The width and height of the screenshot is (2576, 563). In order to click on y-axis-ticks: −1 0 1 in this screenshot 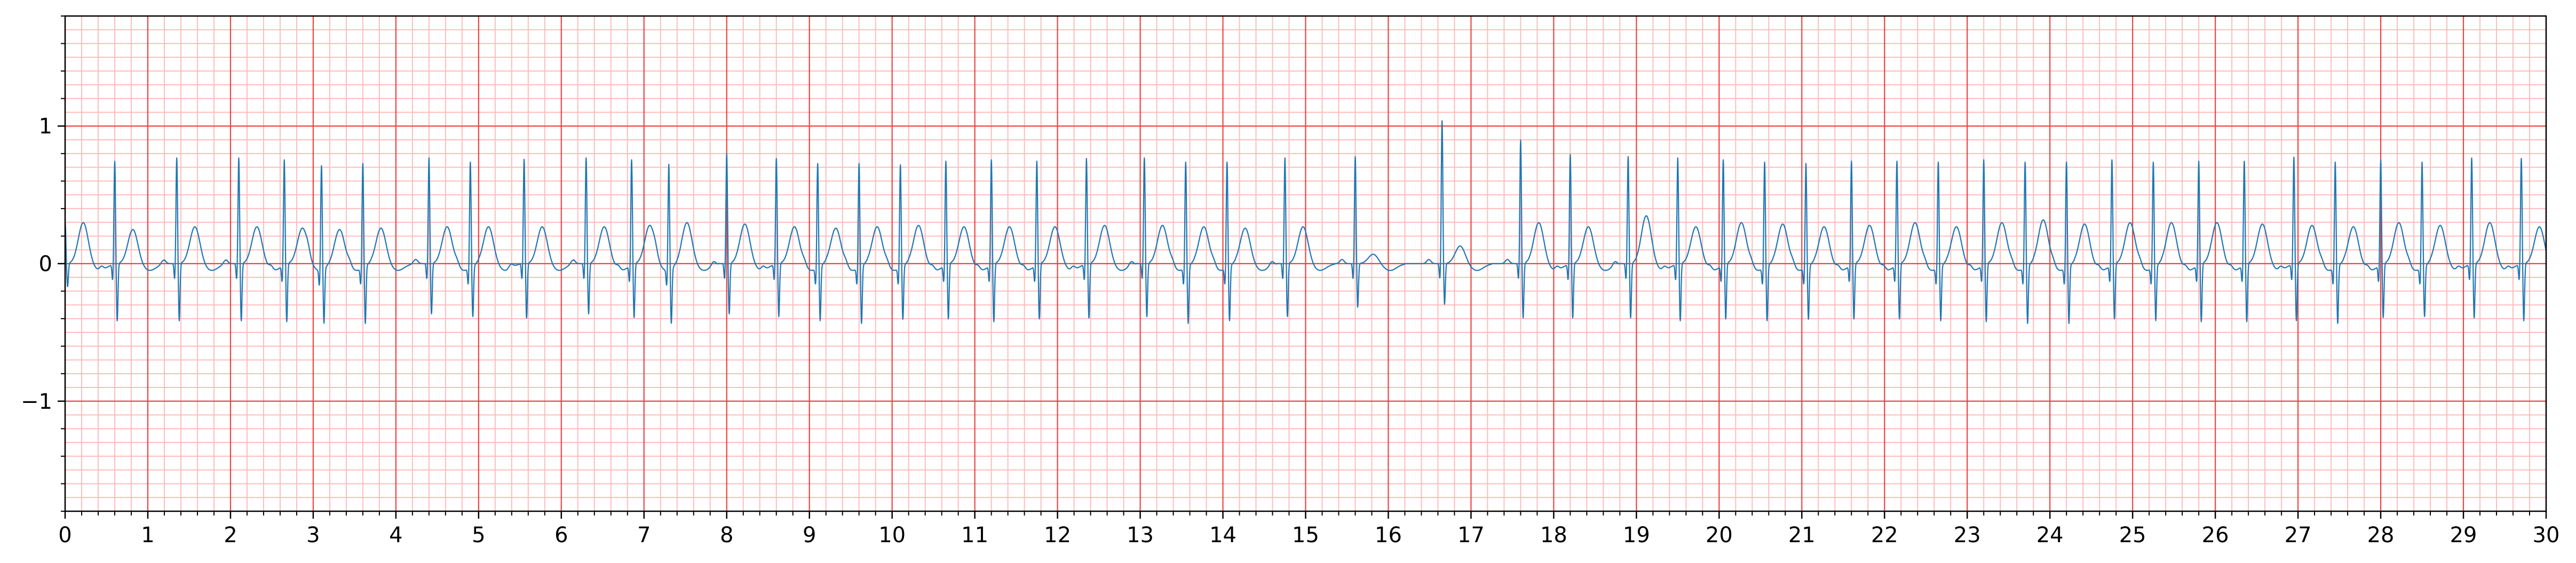, I will do `click(43, 263)`.